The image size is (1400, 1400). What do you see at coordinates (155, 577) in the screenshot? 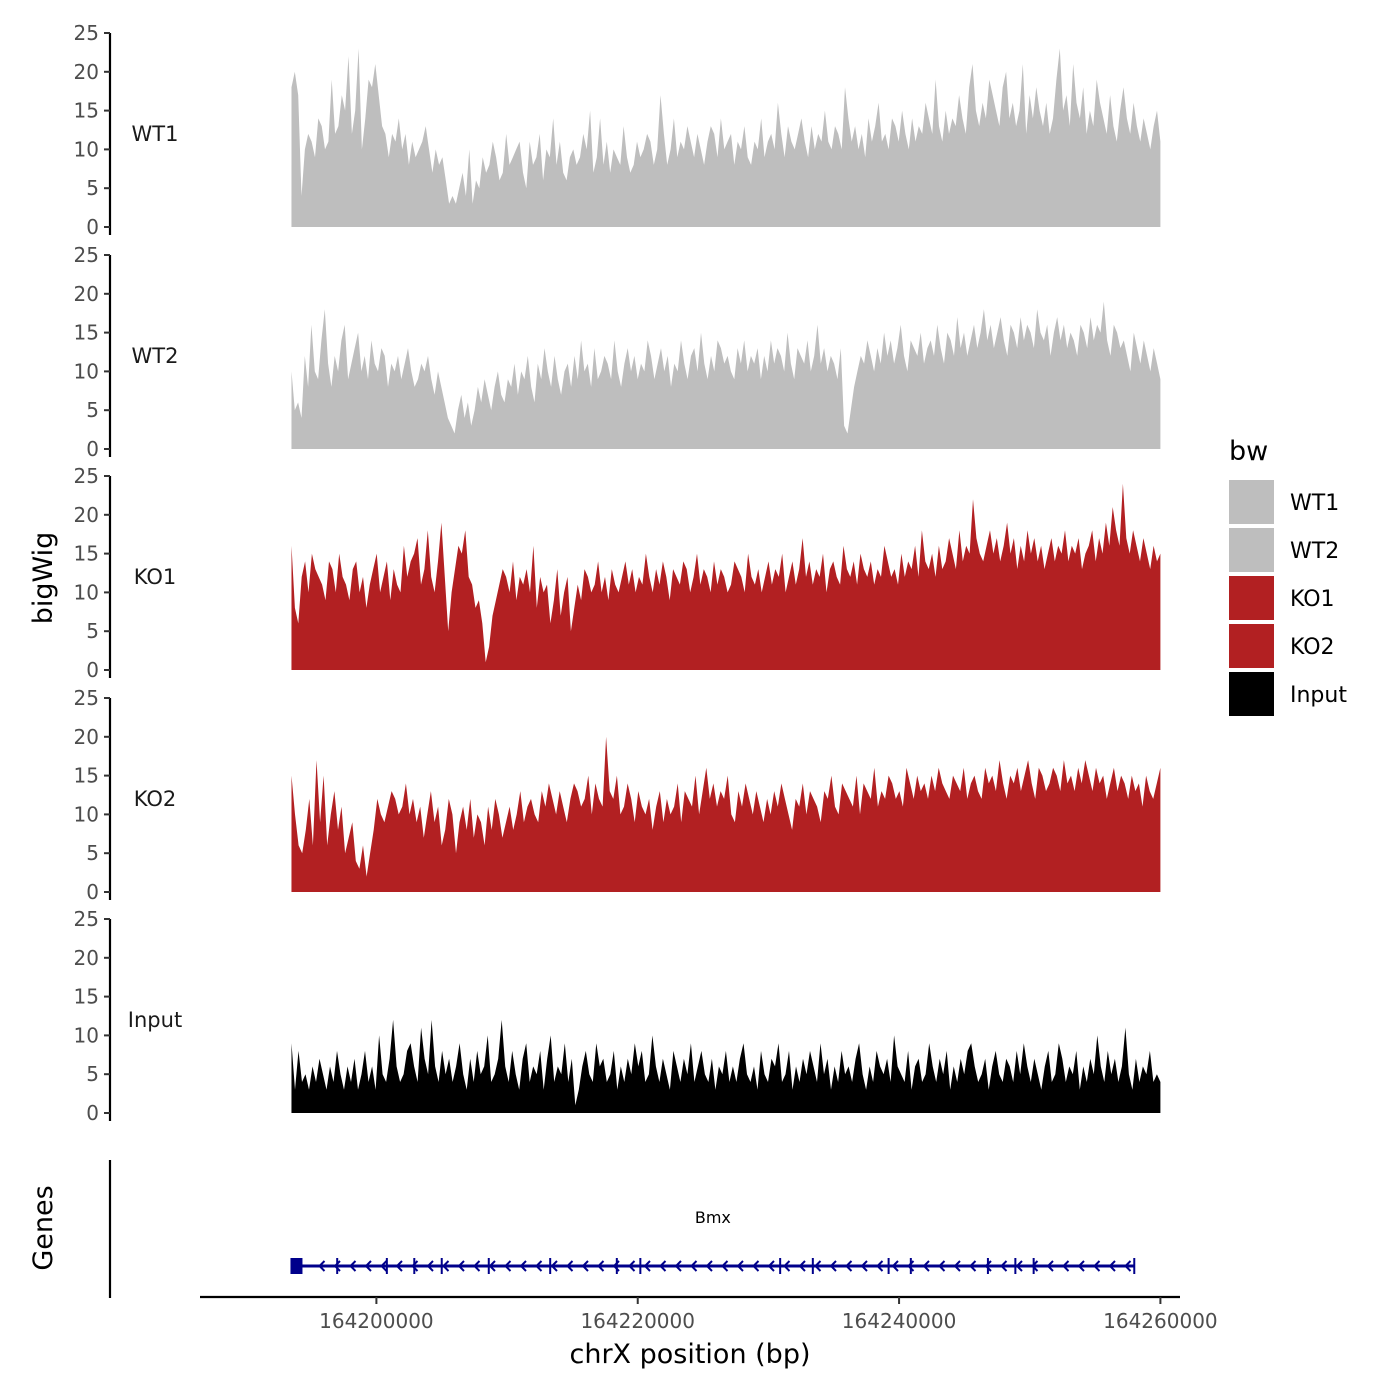
I see `track-label: KO1` at bounding box center [155, 577].